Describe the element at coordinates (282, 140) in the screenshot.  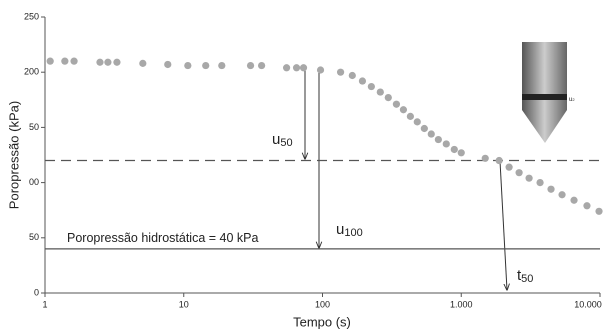
I see `annotation: u50` at that location.